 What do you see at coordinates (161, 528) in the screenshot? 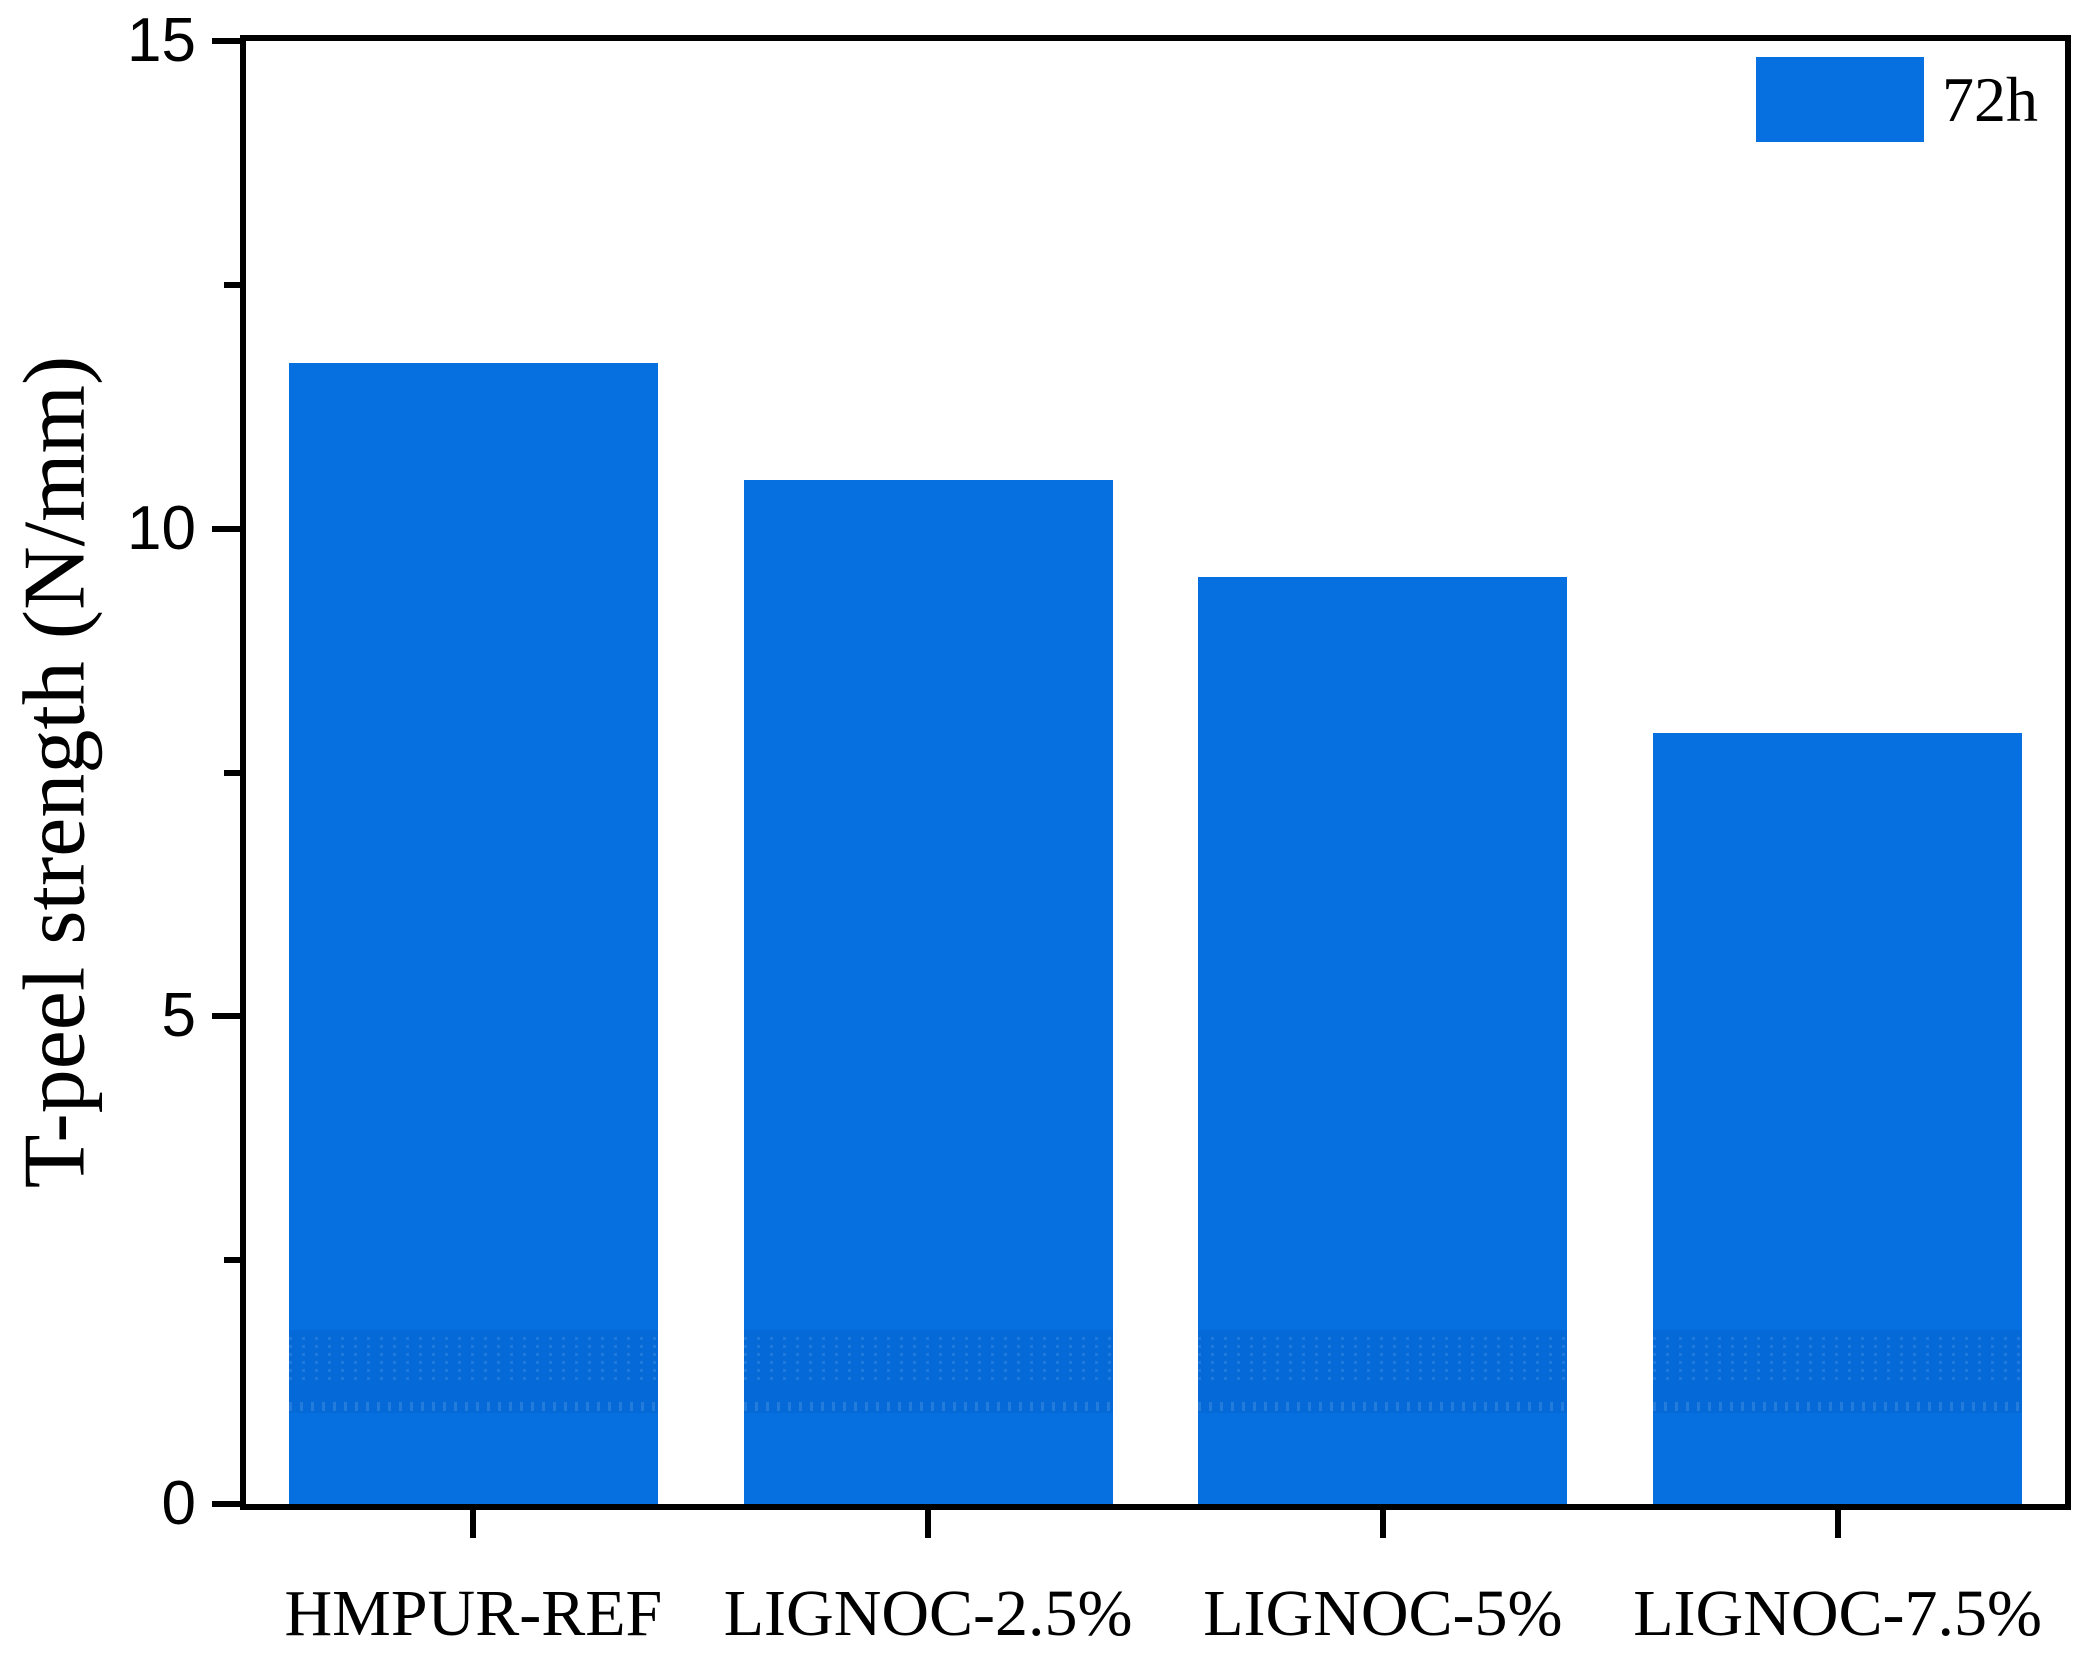
I see `y-tick-label: 10` at bounding box center [161, 528].